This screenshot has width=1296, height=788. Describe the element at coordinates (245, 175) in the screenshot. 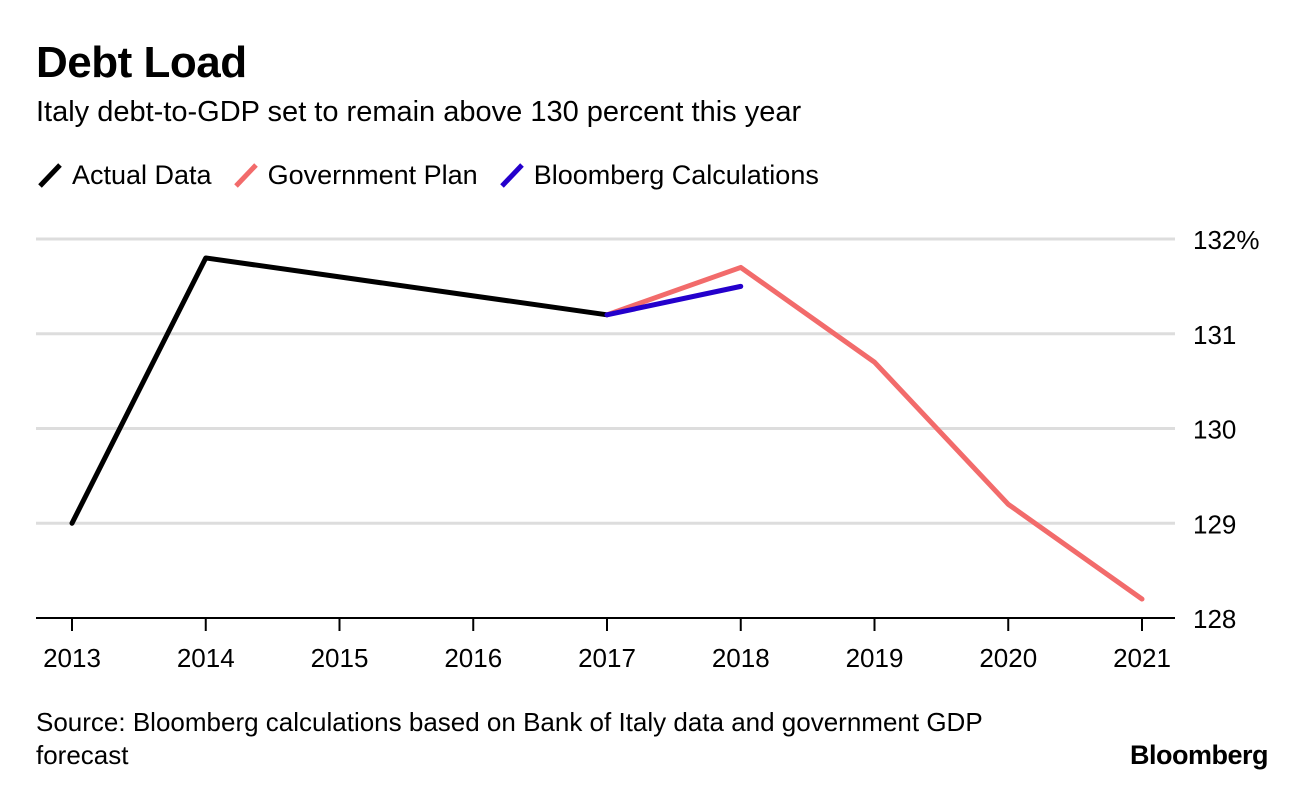

I see `legend-swatch-government-plan` at that location.